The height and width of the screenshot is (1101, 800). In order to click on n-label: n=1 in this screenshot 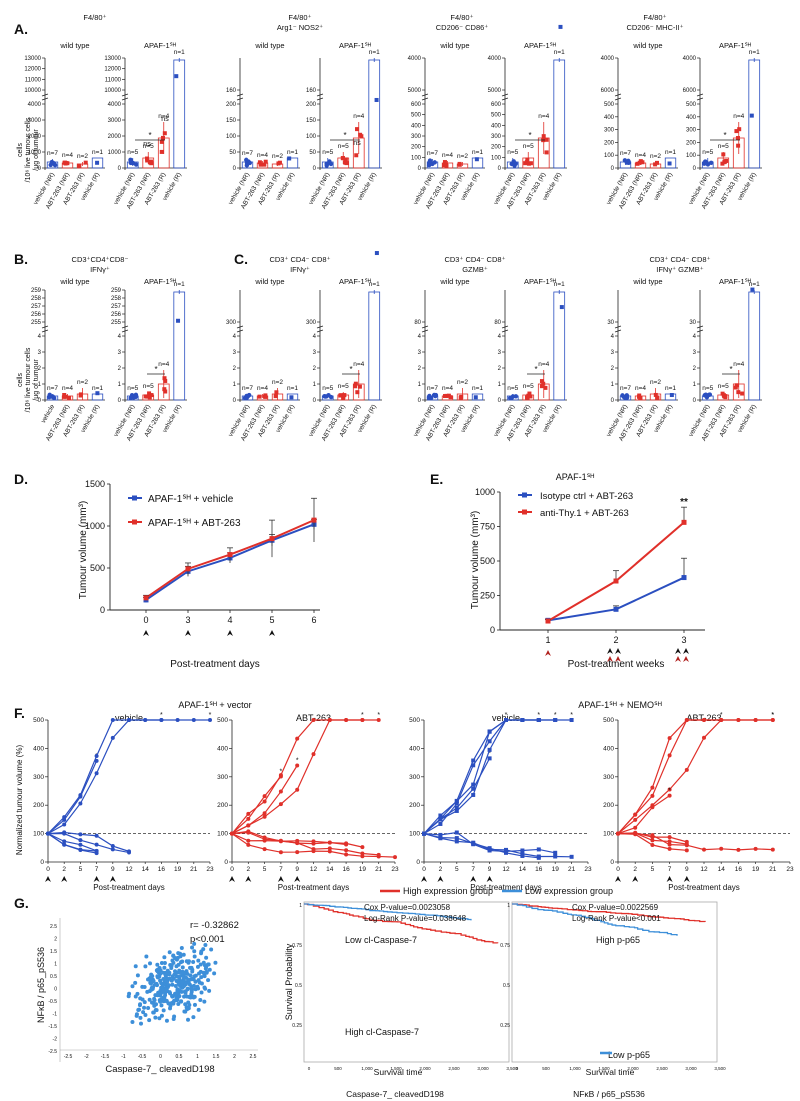, I will do `click(754, 284)`.